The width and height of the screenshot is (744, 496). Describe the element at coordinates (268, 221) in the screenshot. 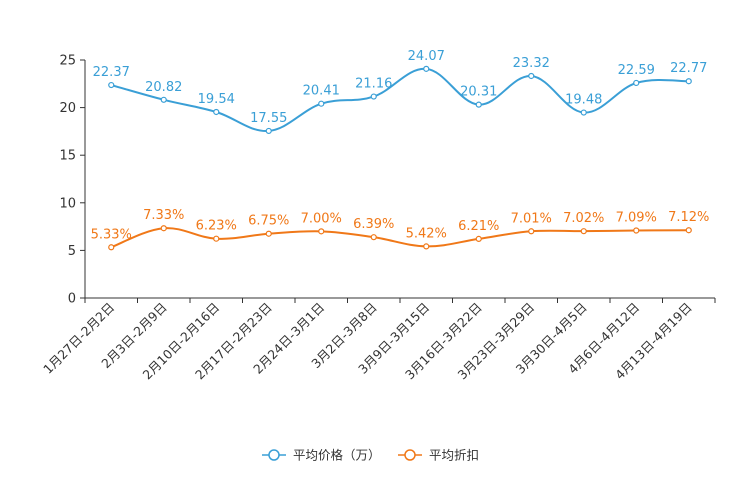

I see `discount-series-data-label: 6.75%` at that location.